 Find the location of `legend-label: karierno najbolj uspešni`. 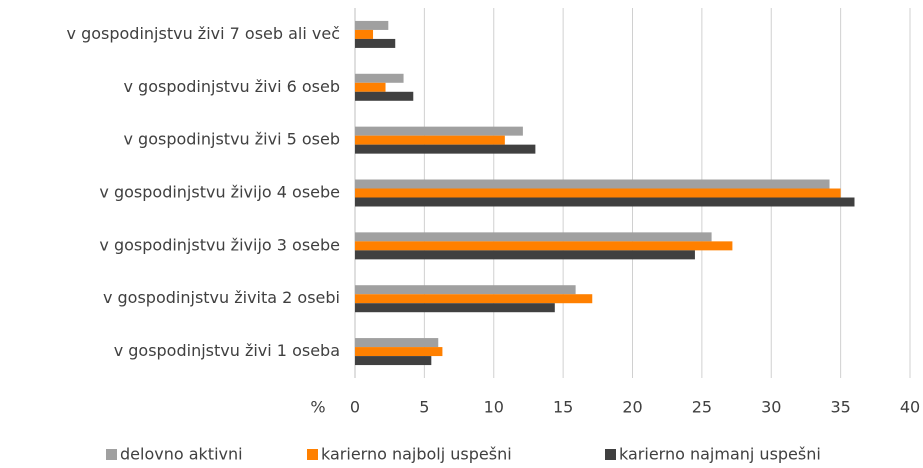

legend-label: karierno najbolj uspešni is located at coordinates (416, 454).